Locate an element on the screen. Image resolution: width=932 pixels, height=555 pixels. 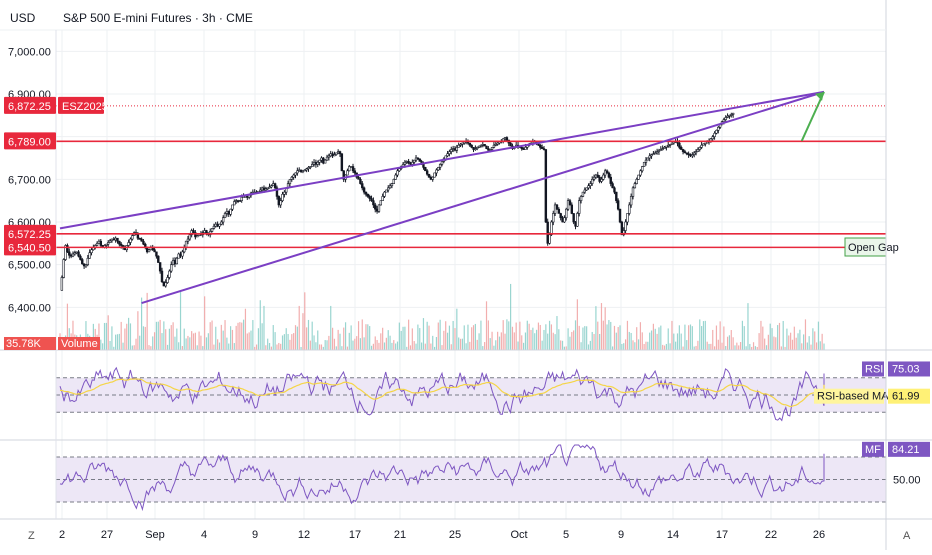
currency-label: USD is located at coordinates (23, 18).